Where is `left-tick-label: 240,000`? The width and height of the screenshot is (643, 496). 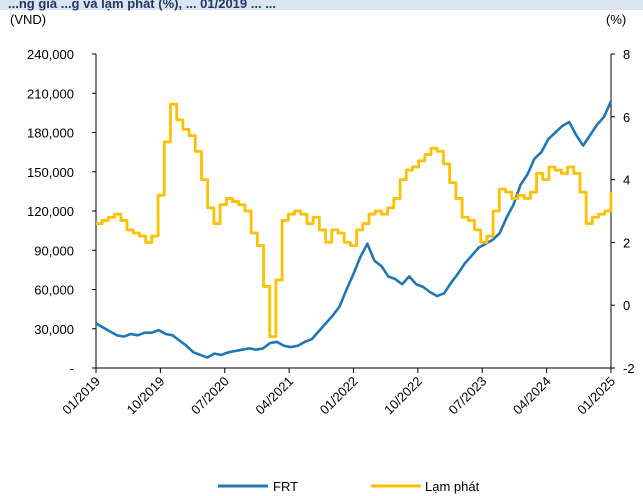 left-tick-label: 240,000 is located at coordinates (50, 54).